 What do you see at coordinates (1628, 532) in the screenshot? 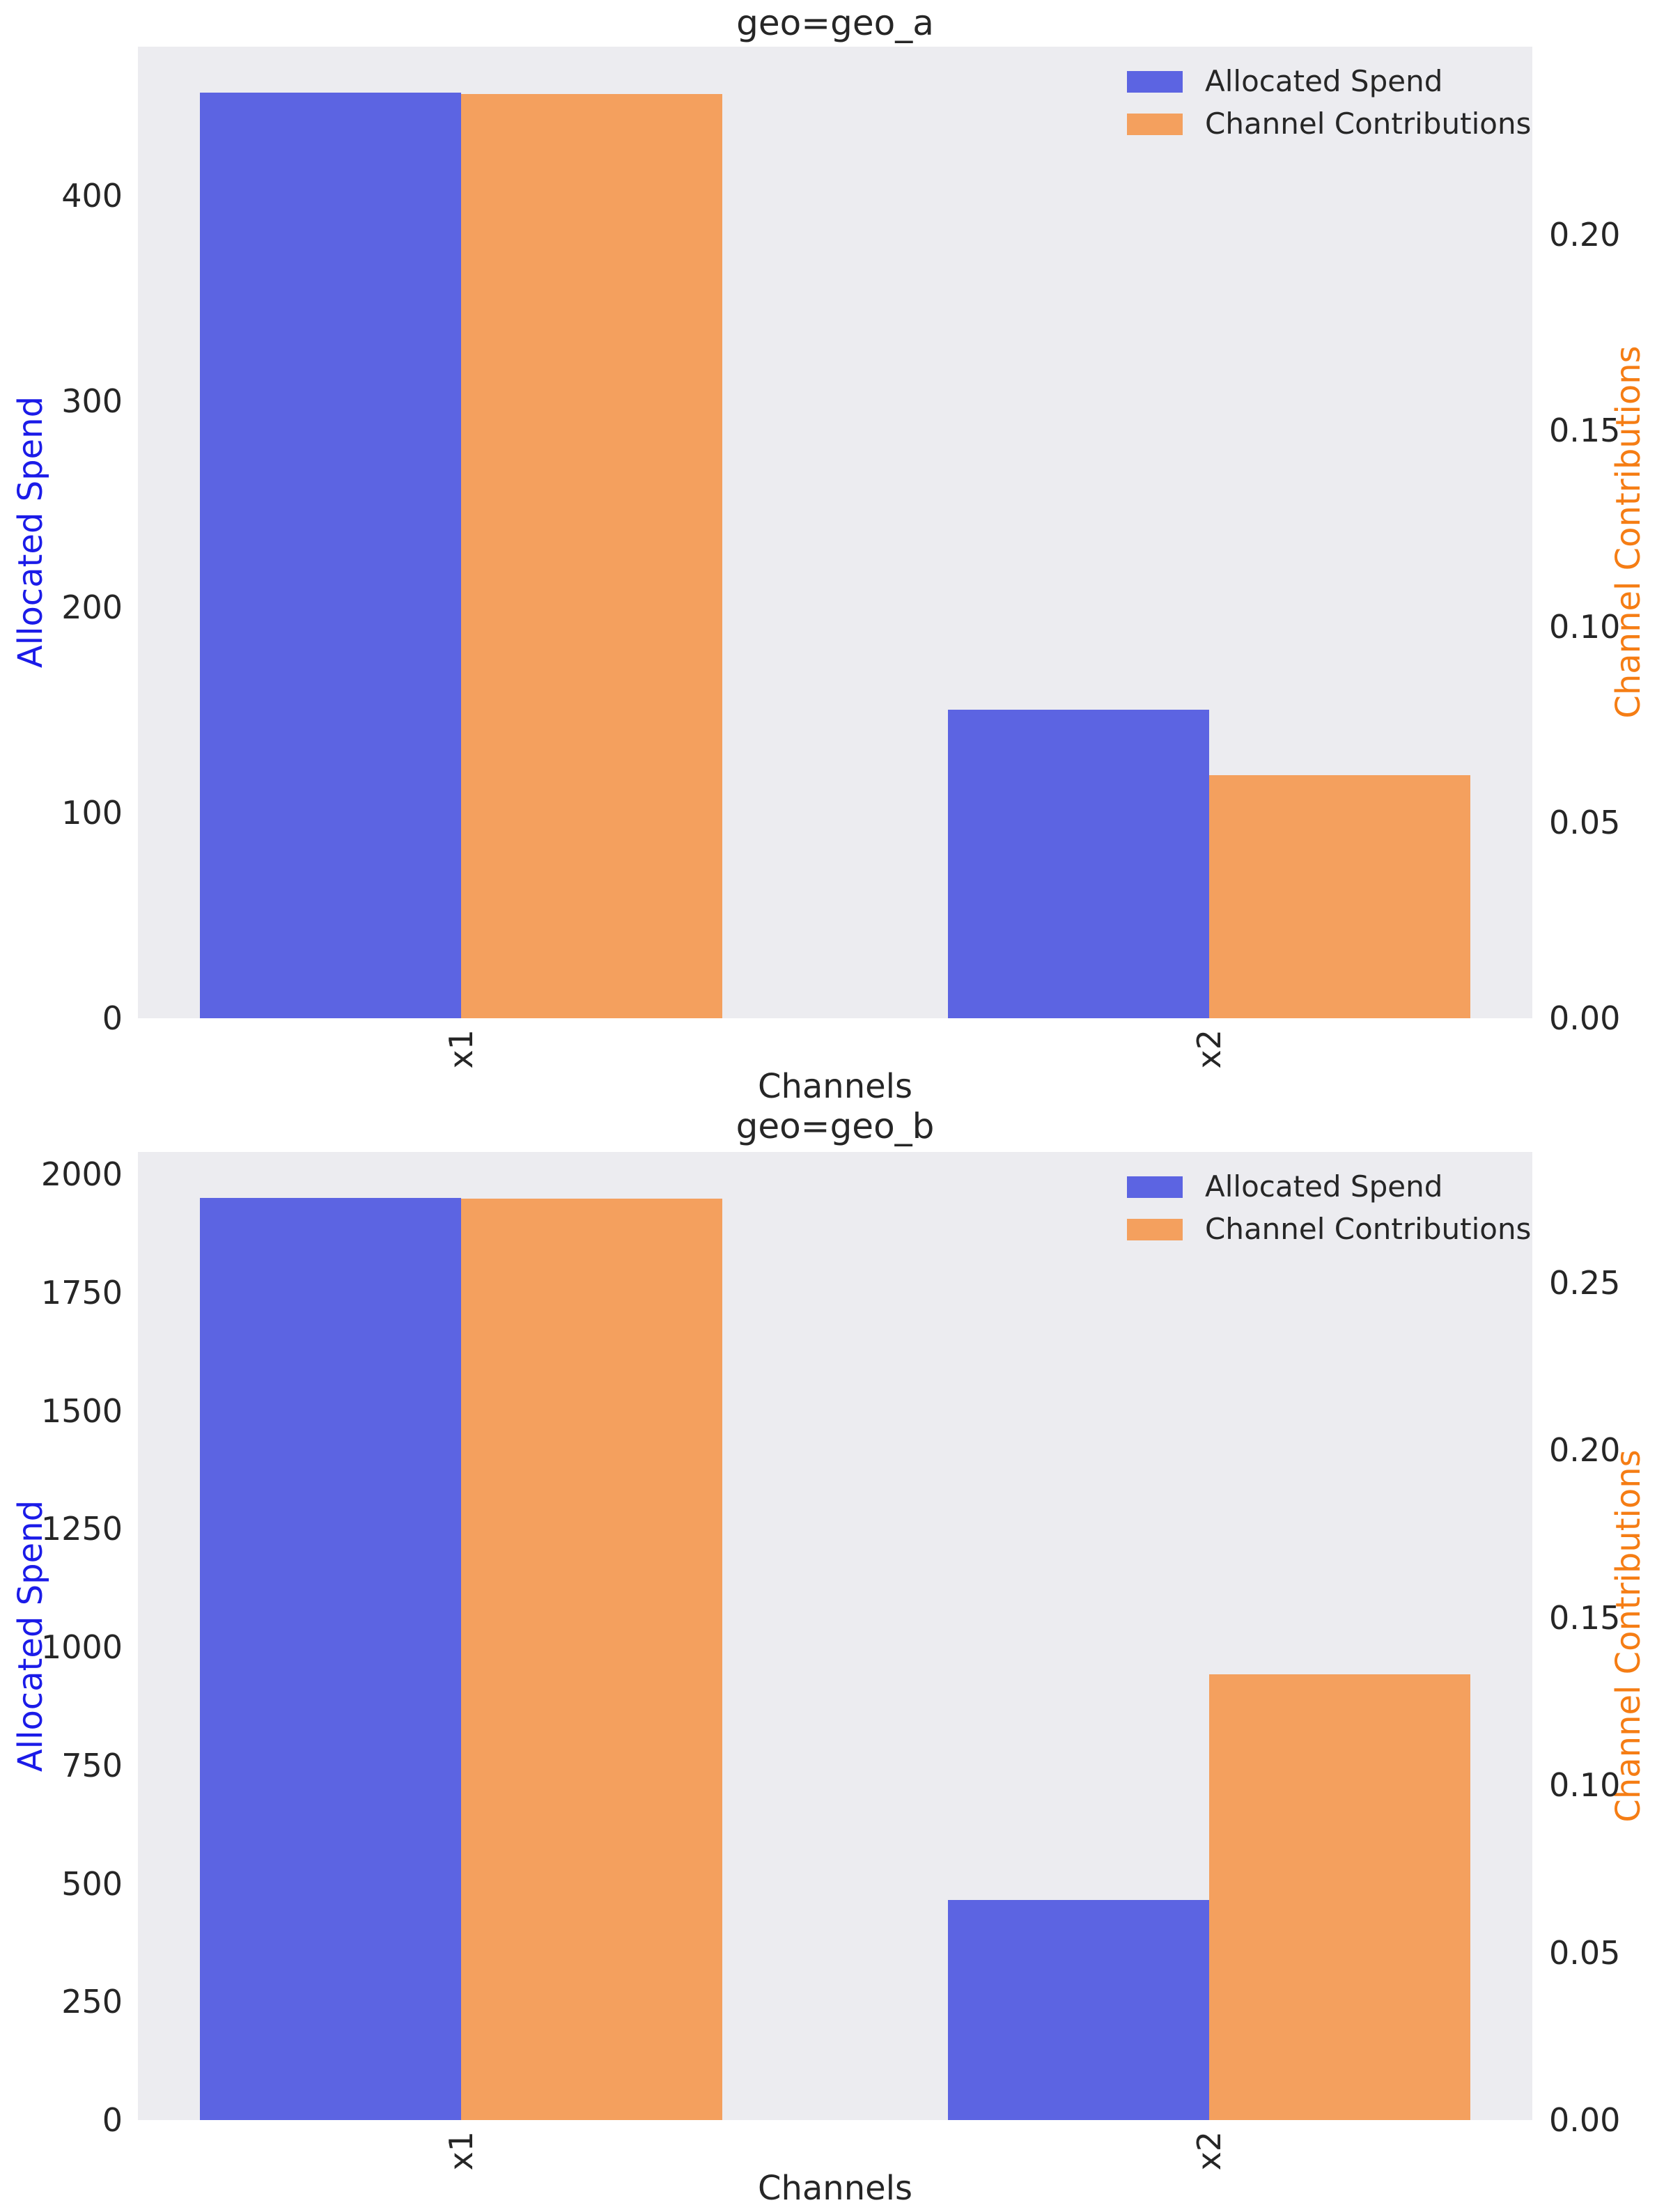
I see `right-y-axis-label-geo-a: Channel Contributions` at bounding box center [1628, 532].